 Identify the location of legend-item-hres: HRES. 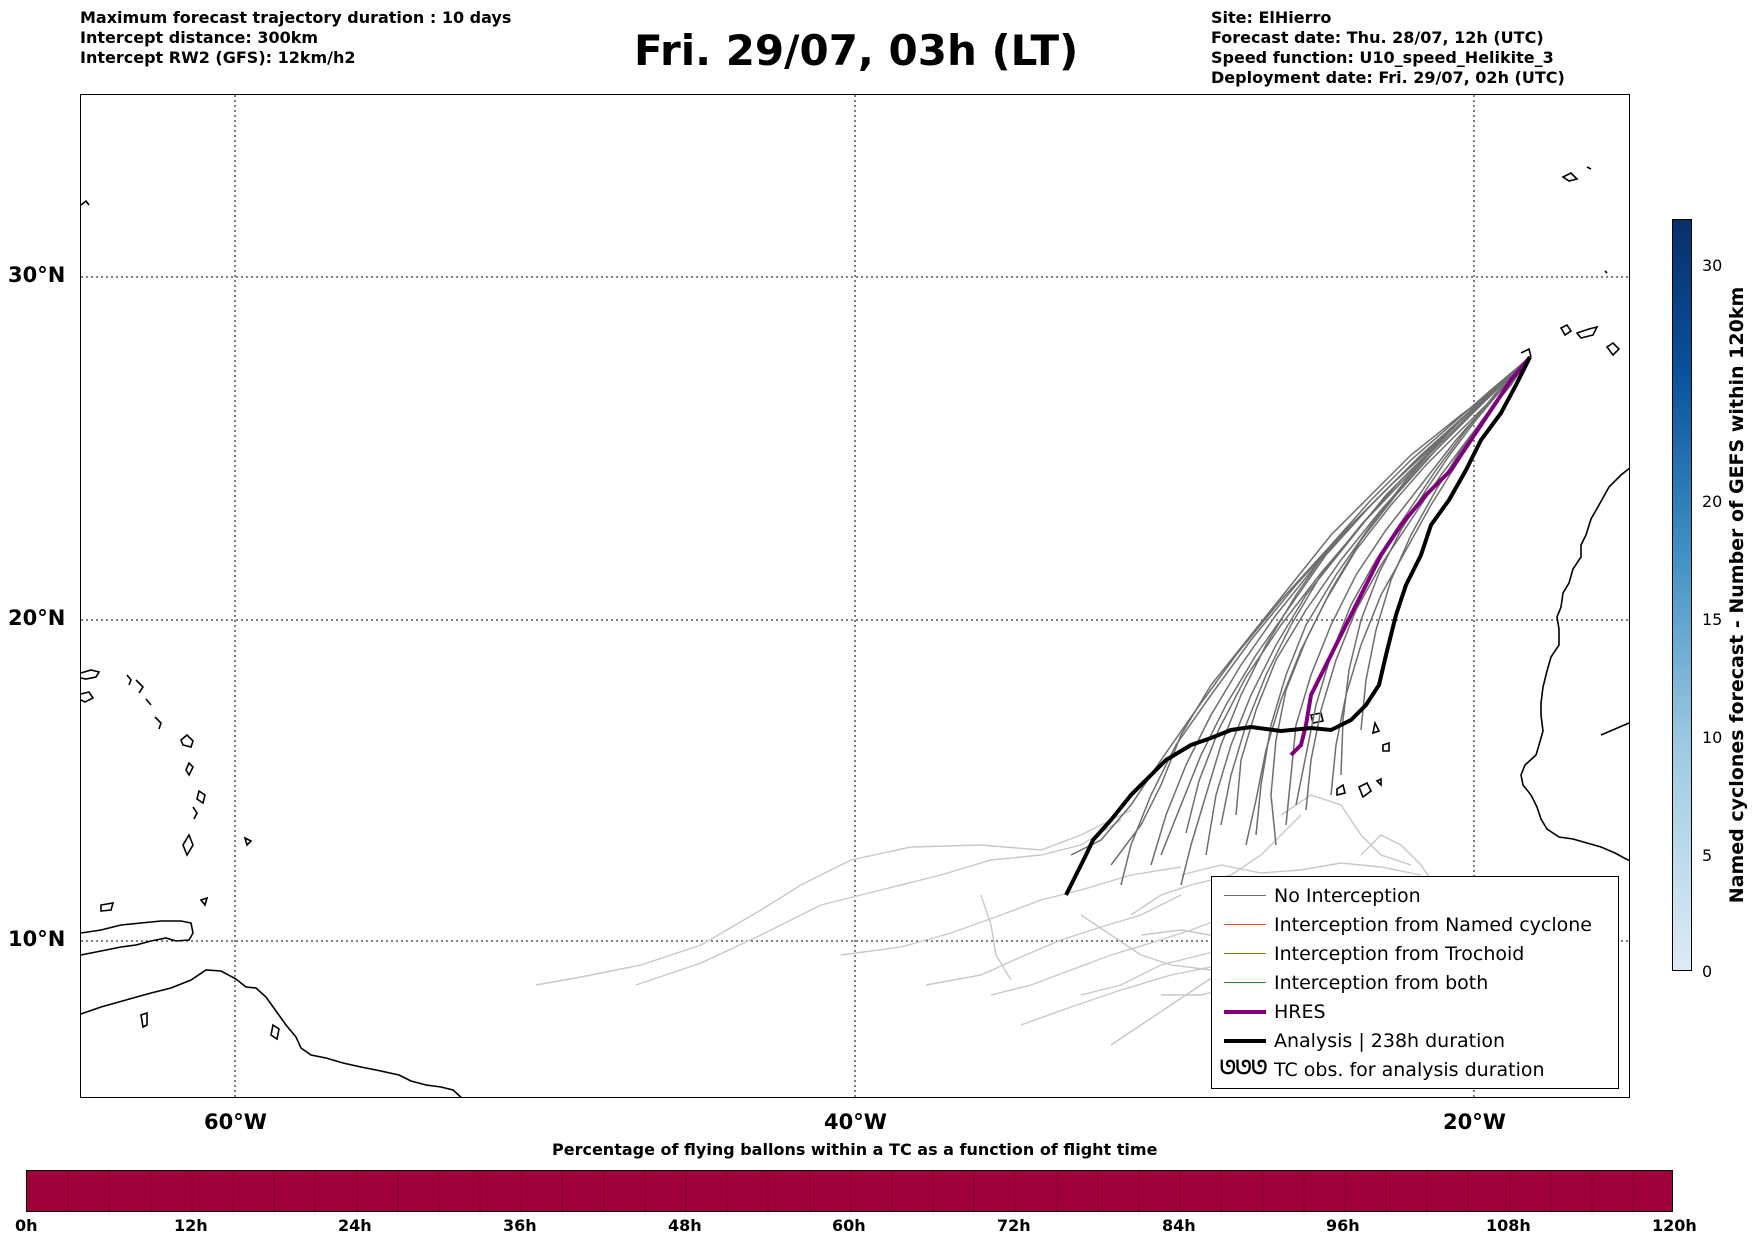
(1415, 1012).